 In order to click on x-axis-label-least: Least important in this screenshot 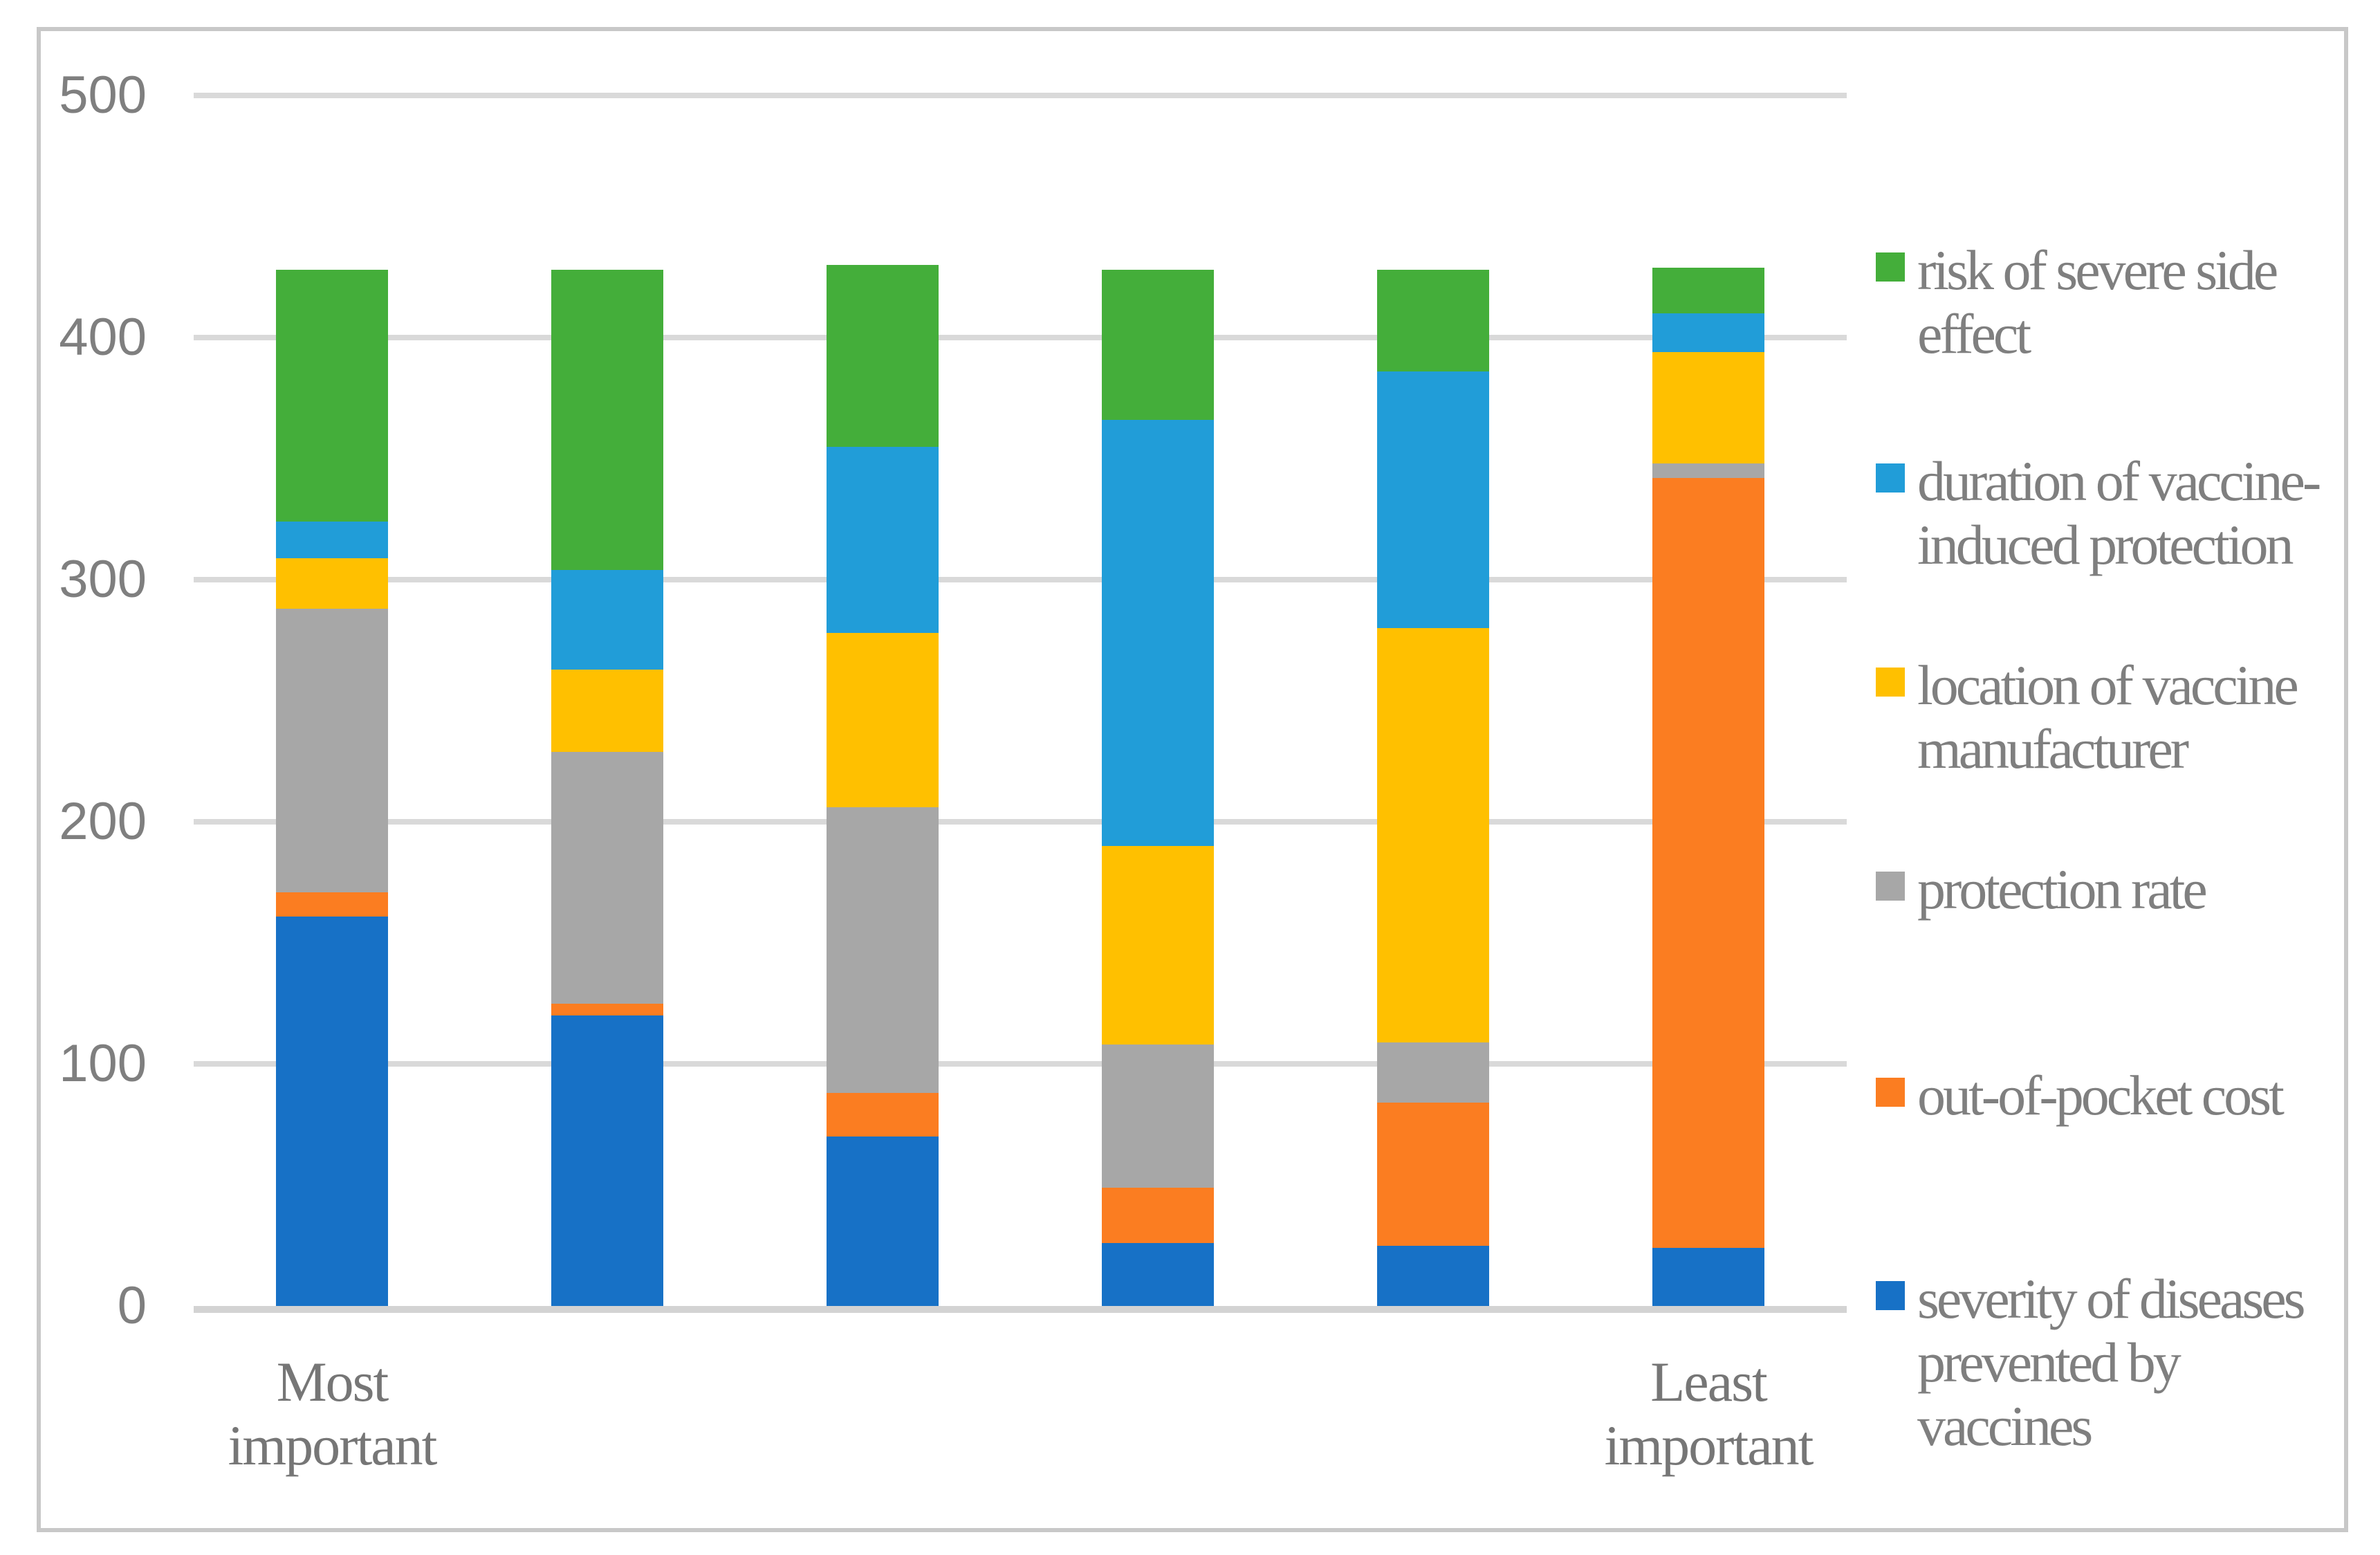, I will do `click(1709, 1413)`.